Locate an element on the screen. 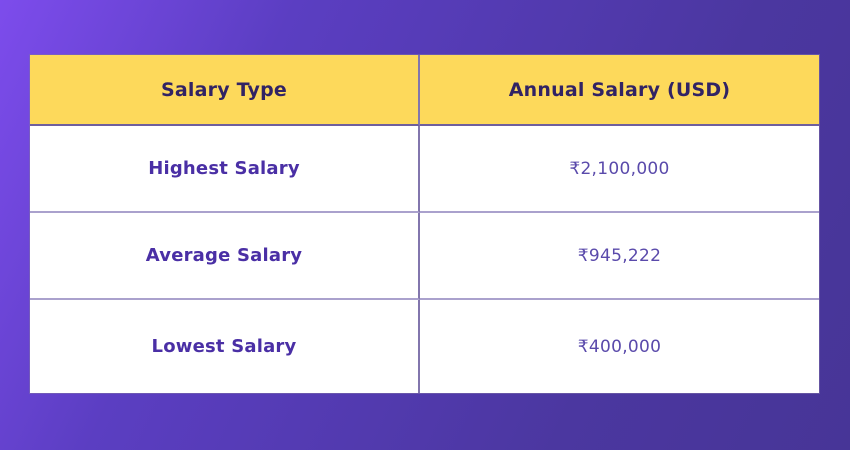 The image size is (850, 450). row-average-value: ₹945,222 is located at coordinates (619, 255).